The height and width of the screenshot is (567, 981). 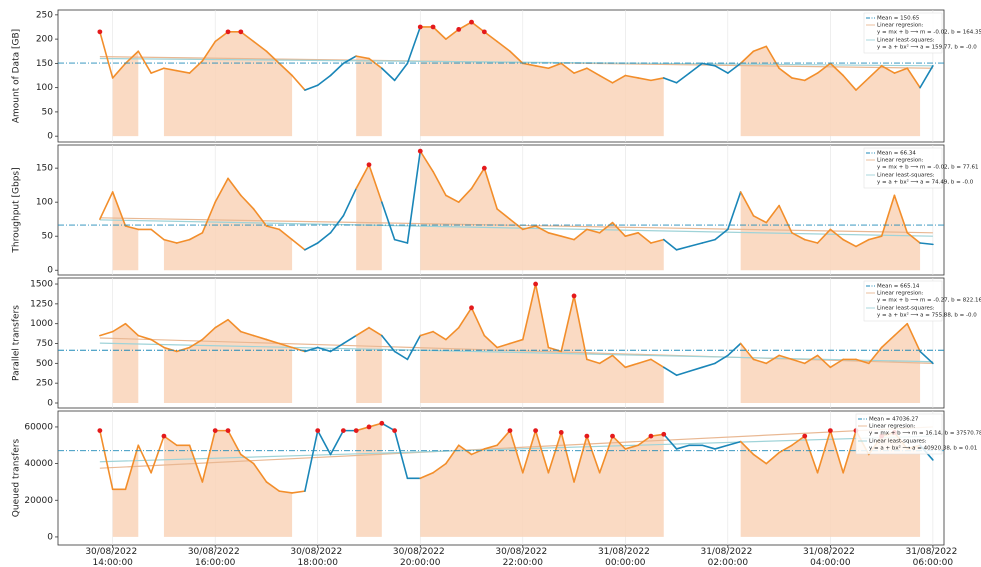 What do you see at coordinates (522, 557) in the screenshot?
I see `x-tick-label: 30/08/2022 22:00:00` at bounding box center [522, 557].